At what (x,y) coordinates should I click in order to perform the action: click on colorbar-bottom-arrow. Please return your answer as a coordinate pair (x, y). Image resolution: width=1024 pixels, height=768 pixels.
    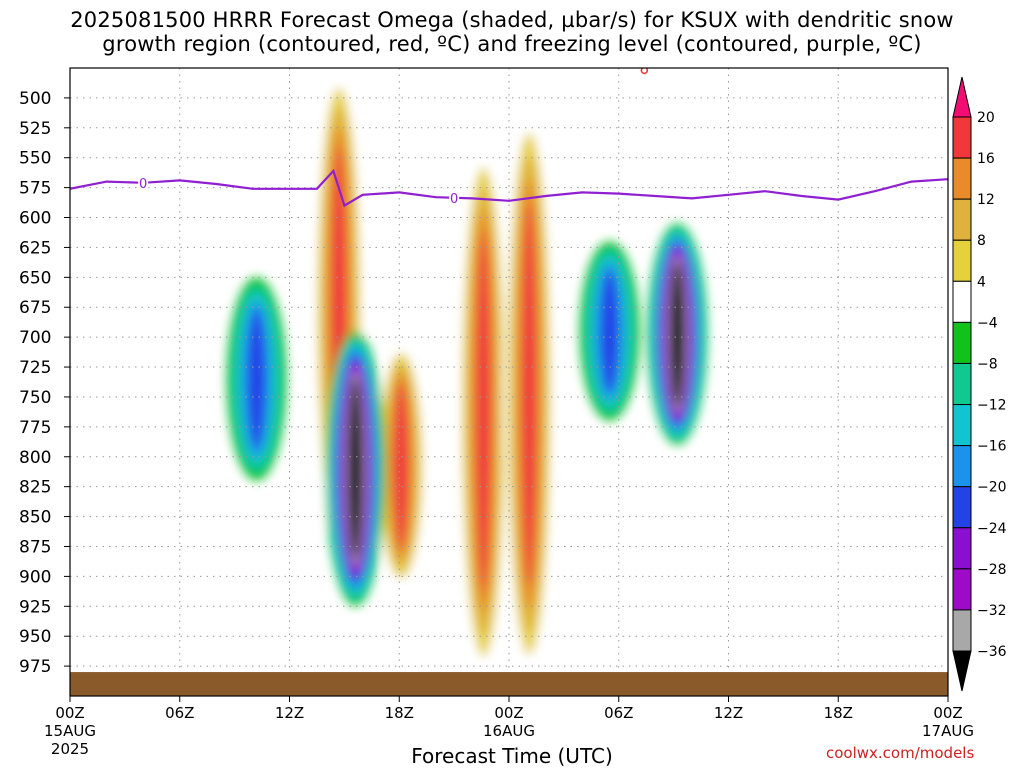
    Looking at the image, I should click on (962, 671).